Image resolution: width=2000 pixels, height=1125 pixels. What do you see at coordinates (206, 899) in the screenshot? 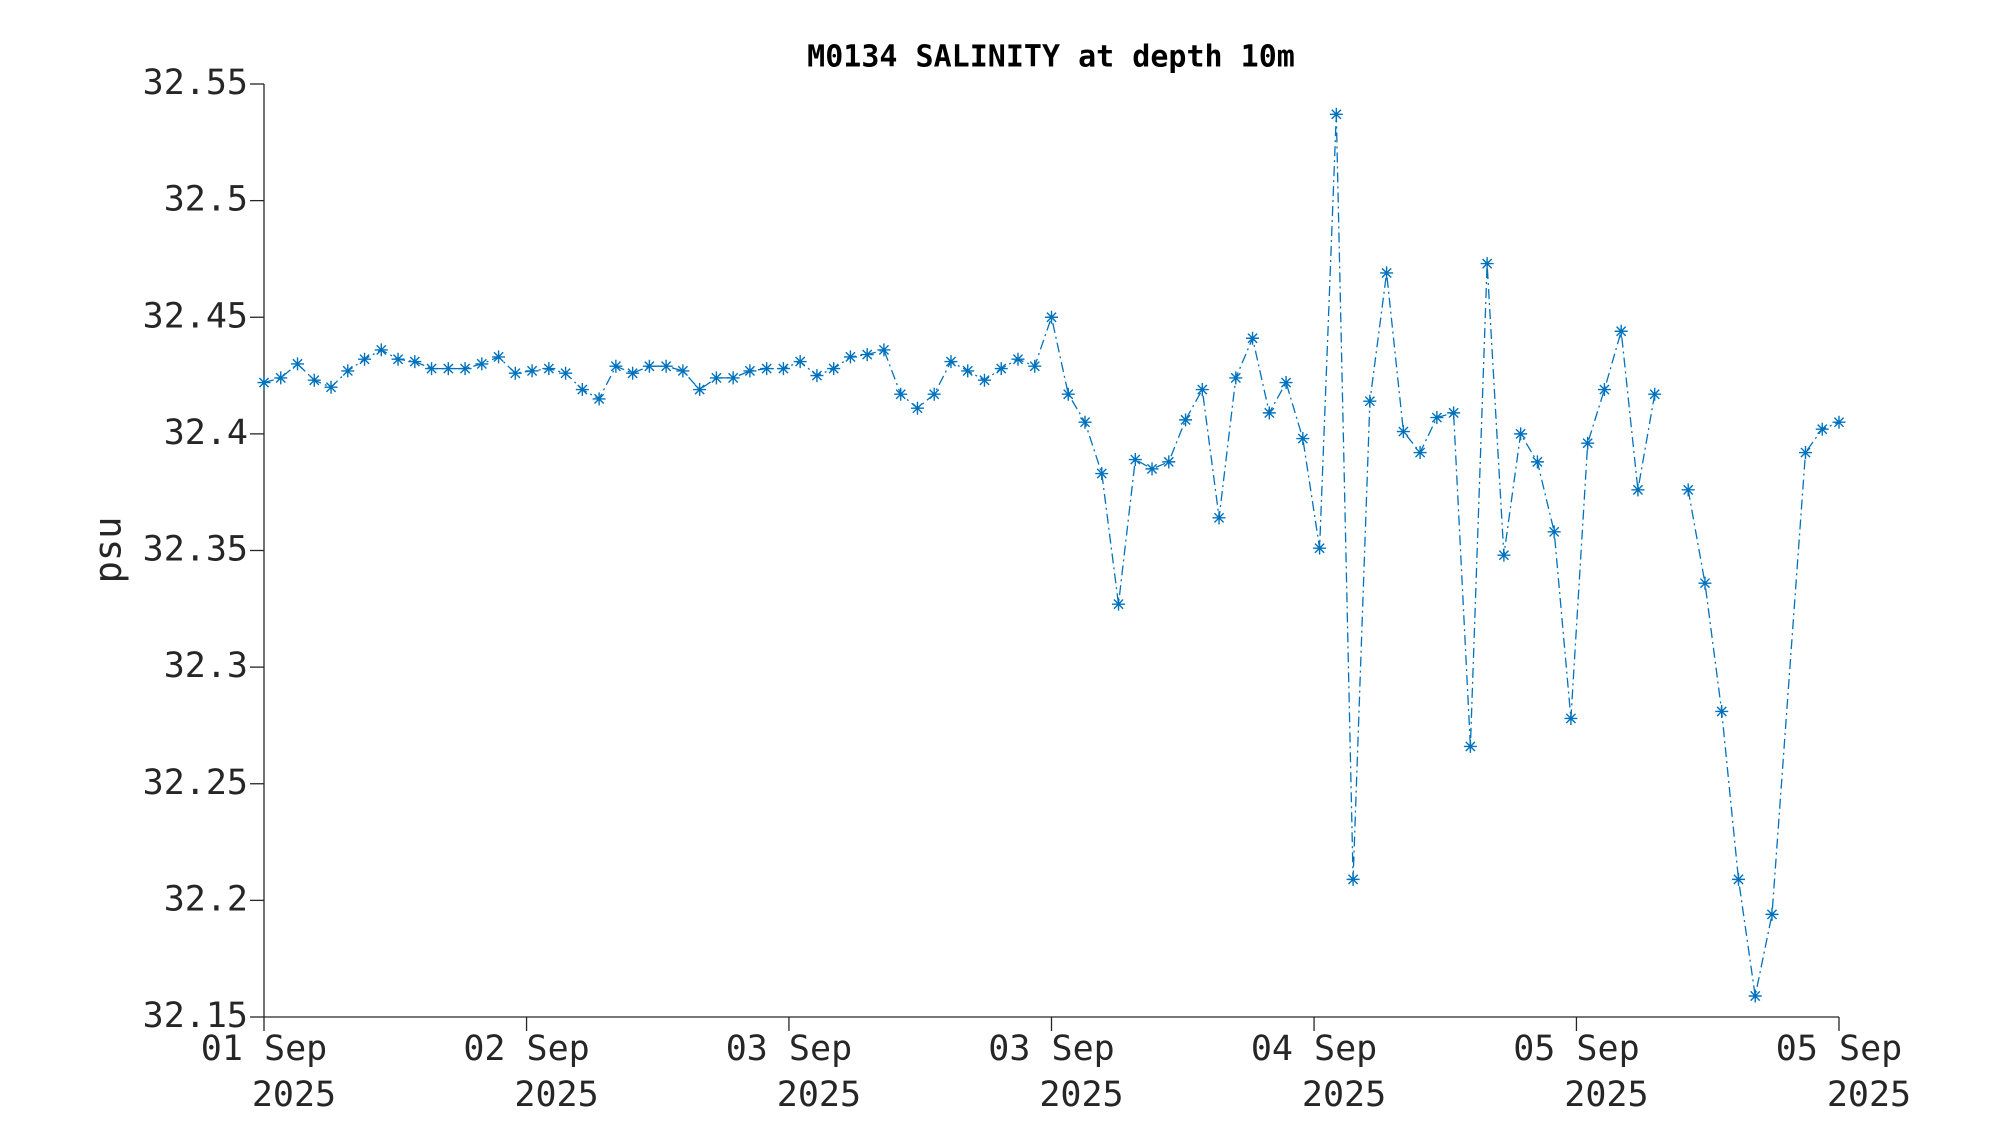
I see `y-tick-label: 32.2` at bounding box center [206, 899].